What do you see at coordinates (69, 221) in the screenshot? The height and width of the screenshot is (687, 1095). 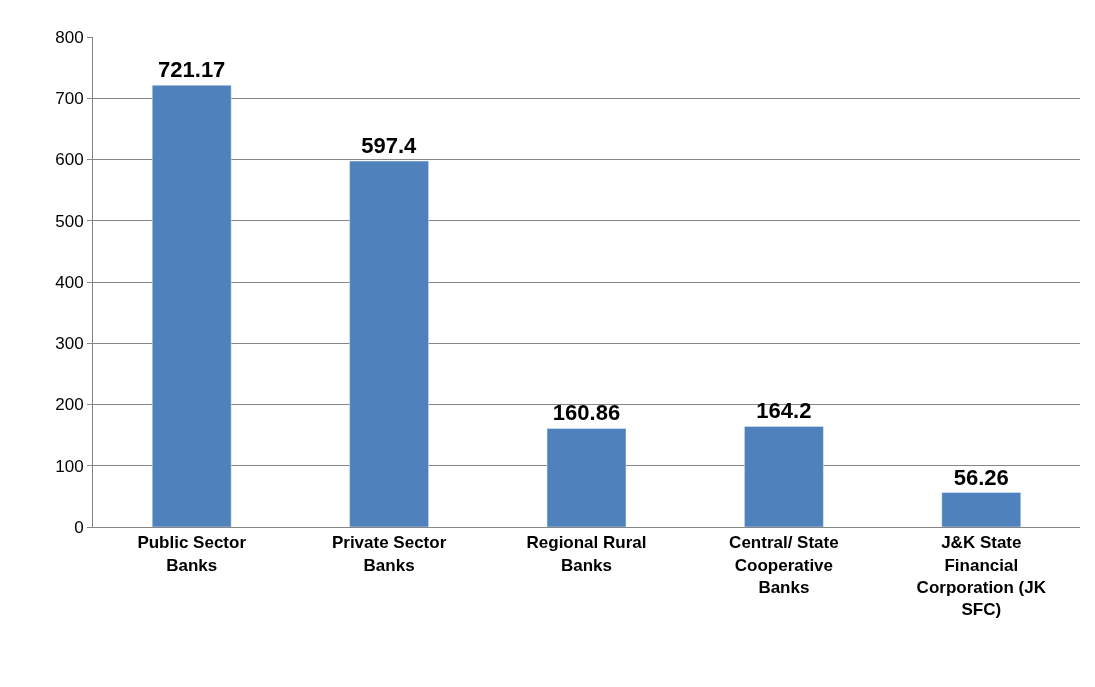 I see `y-tick-label: 500` at bounding box center [69, 221].